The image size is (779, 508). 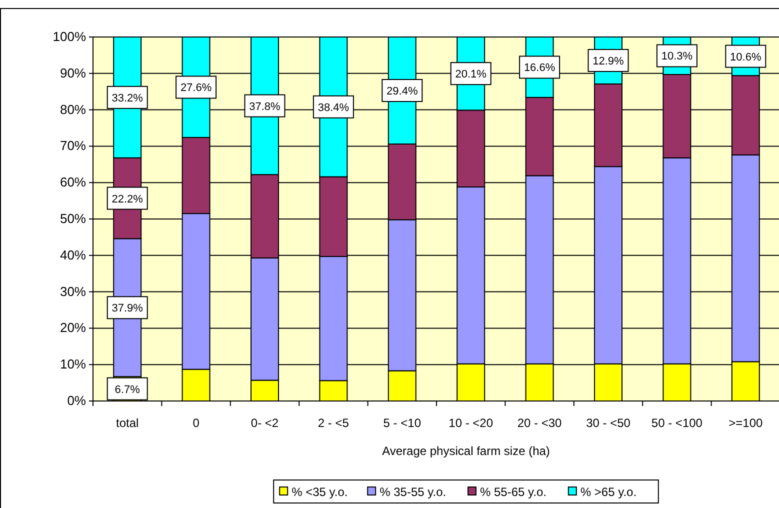 What do you see at coordinates (73, 218) in the screenshot?
I see `y-tick-label: 50%` at bounding box center [73, 218].